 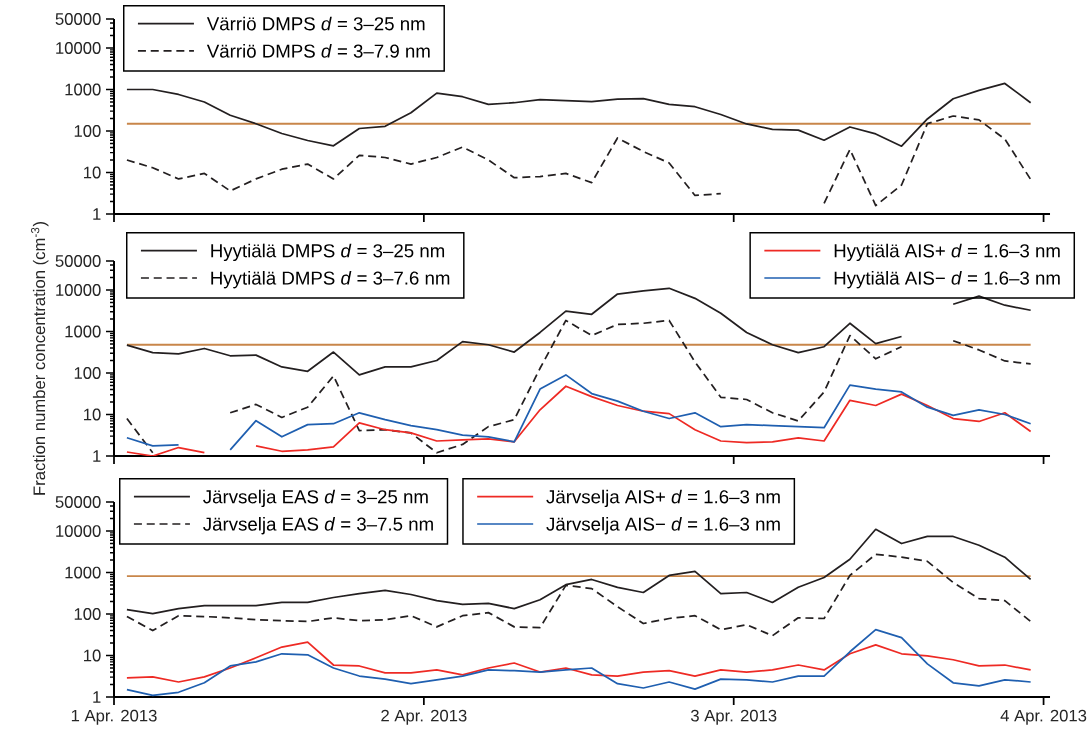 What do you see at coordinates (315, 23) in the screenshot?
I see `legend-label: Värriö DMPS d = 3–25 nm` at bounding box center [315, 23].